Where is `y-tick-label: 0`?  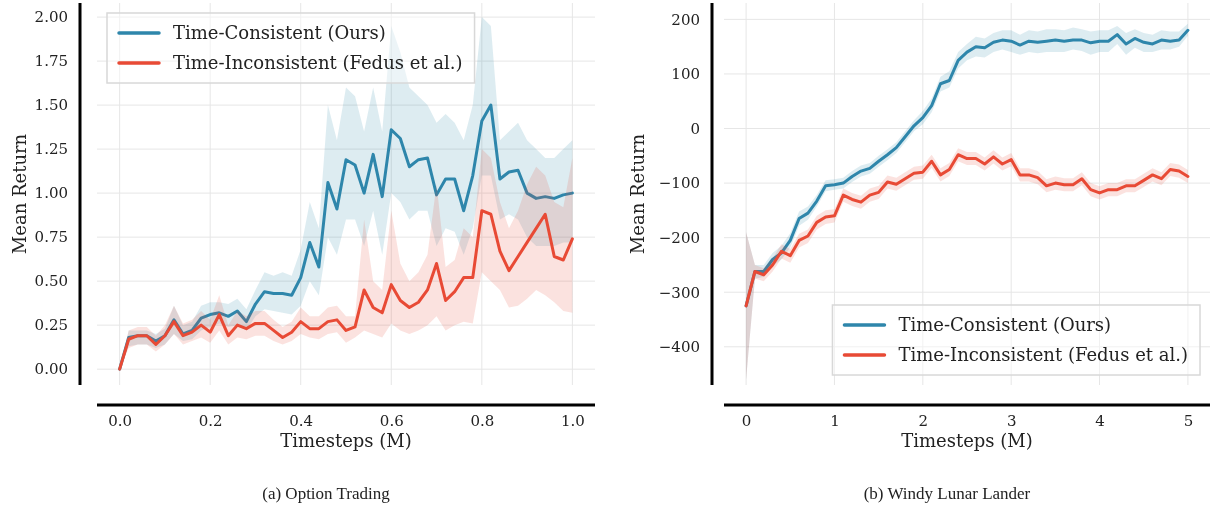 y-tick-label: 0 is located at coordinates (695, 128).